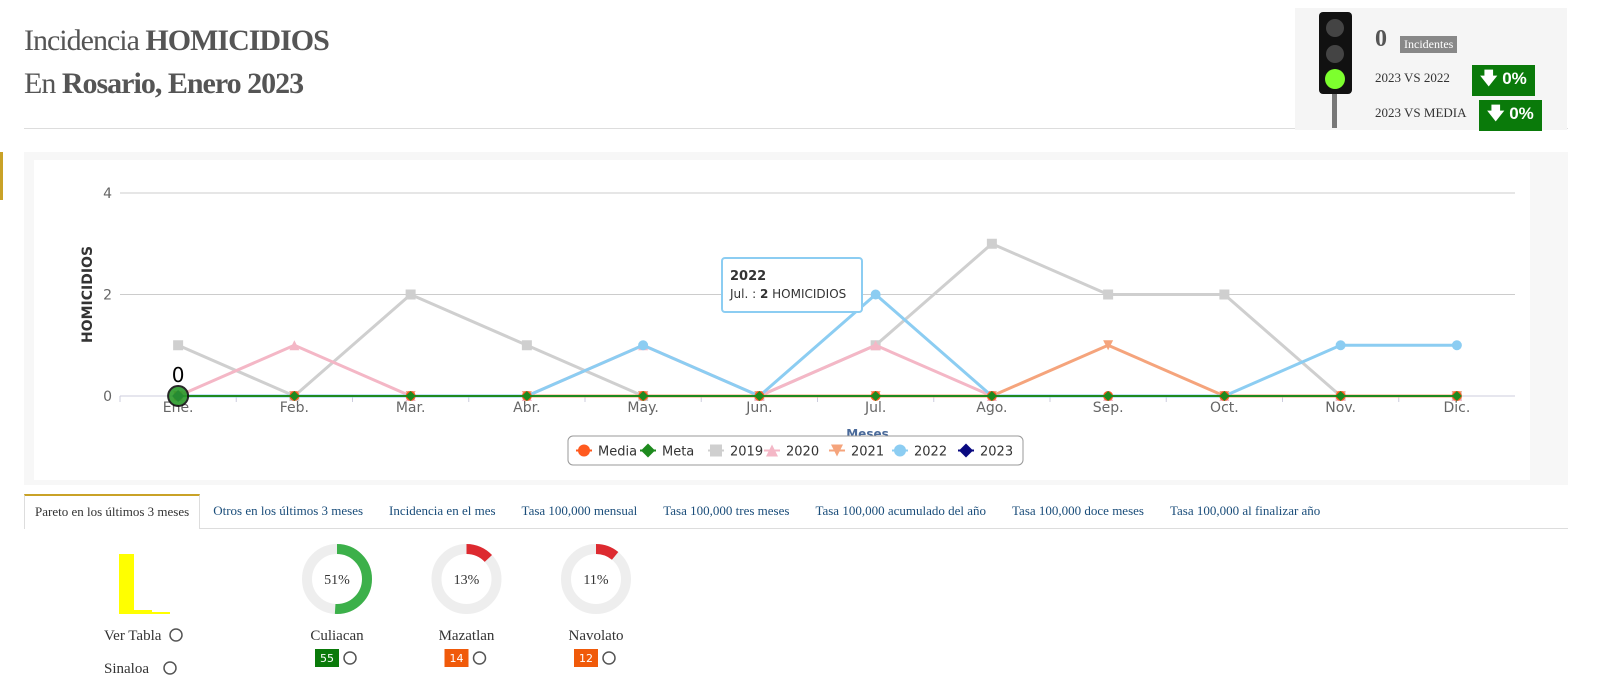 The height and width of the screenshot is (696, 1600). What do you see at coordinates (411, 408) in the screenshot?
I see `x-tick-label: Mar.` at bounding box center [411, 408].